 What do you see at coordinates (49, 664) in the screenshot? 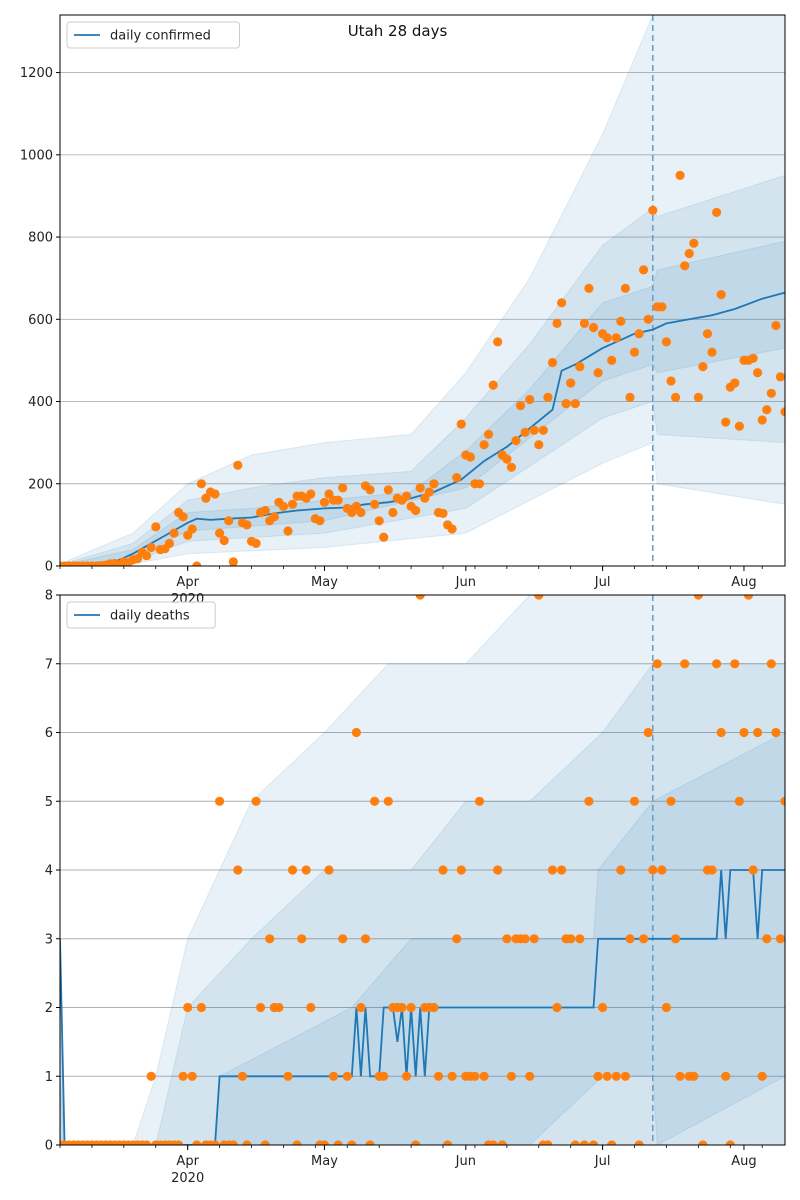
I see `y-tick-label: 7` at bounding box center [49, 664].